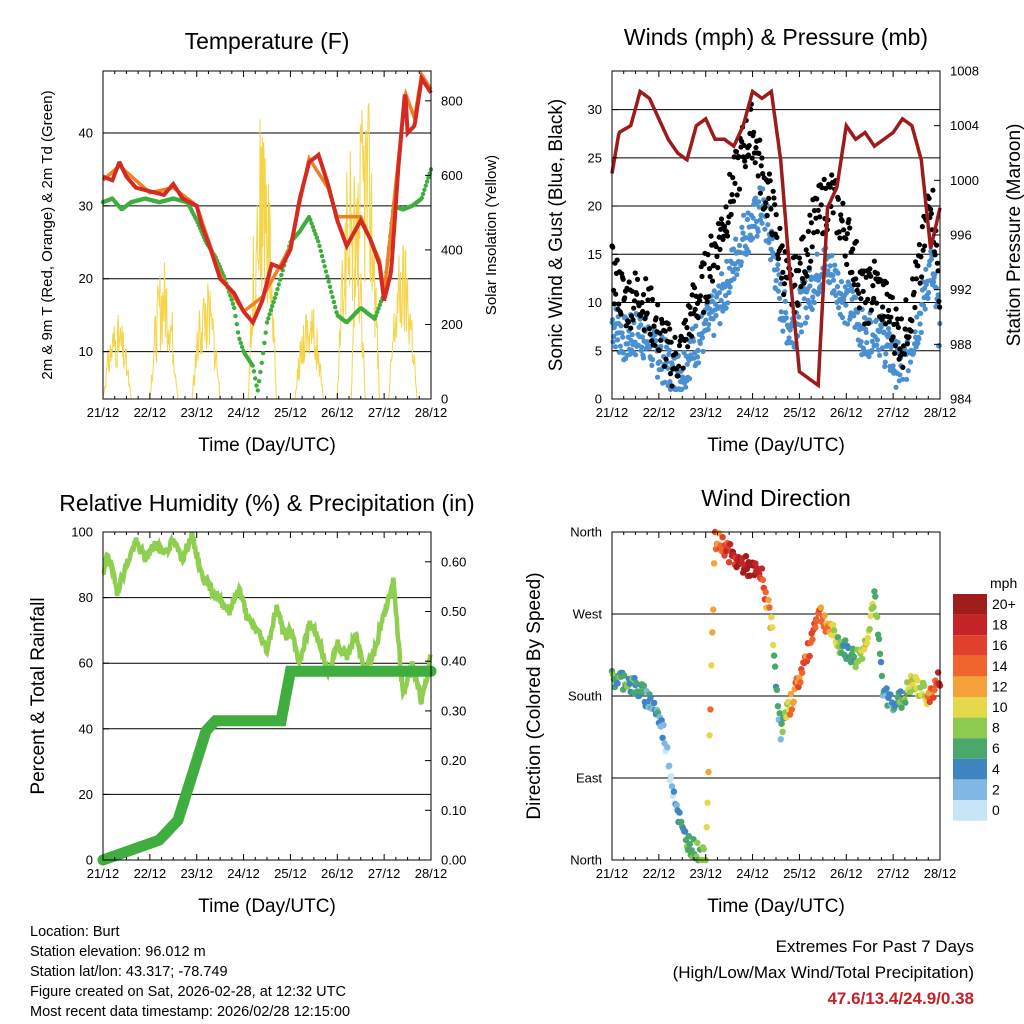  Describe the element at coordinates (1000, 707) in the screenshot. I see `colorbar-label: 10` at that location.